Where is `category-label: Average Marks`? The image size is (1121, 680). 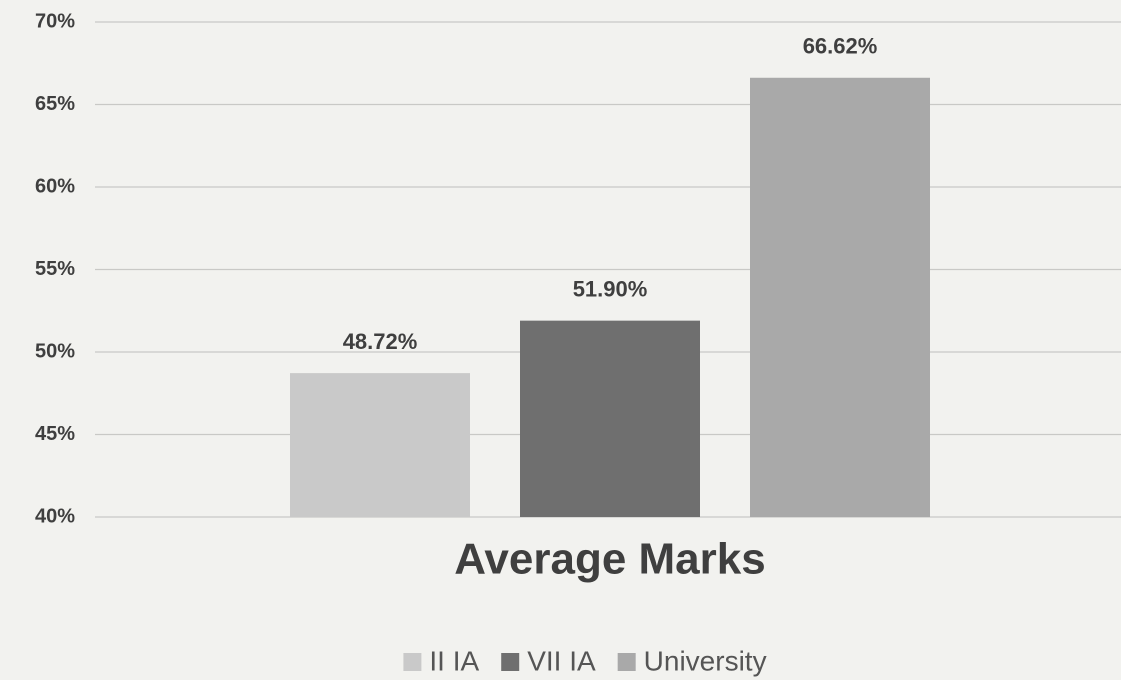 category-label: Average Marks is located at coordinates (609, 559).